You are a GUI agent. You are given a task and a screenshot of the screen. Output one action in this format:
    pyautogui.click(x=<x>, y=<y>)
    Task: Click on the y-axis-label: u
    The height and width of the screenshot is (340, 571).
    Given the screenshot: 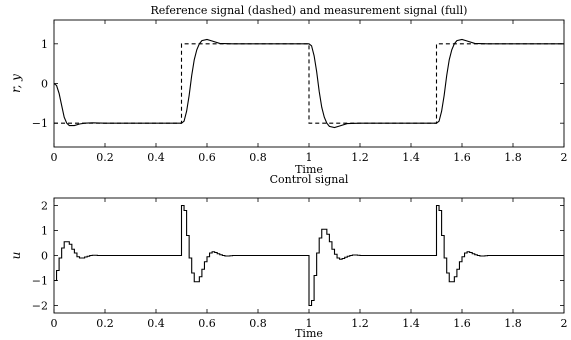 What is the action you would take?
    pyautogui.click(x=16, y=256)
    